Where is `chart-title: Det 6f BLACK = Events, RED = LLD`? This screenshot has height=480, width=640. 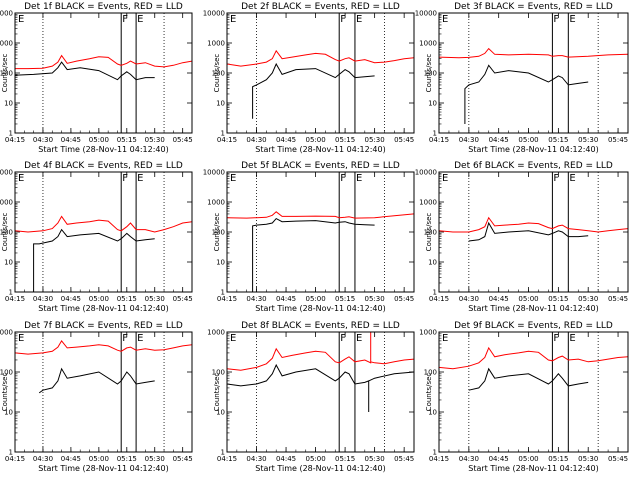 chart-title: Det 6f BLACK = Events, RED = LLD is located at coordinates (533, 166).